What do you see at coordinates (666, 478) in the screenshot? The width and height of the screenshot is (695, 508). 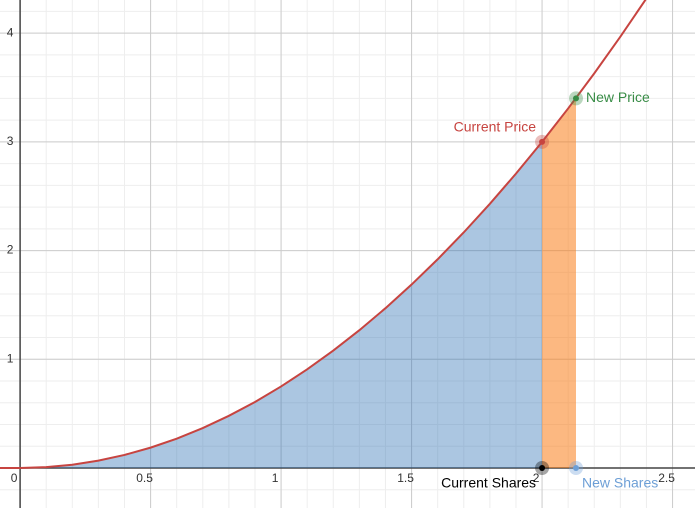 I see `x-tick-label: 2.5` at bounding box center [666, 478].